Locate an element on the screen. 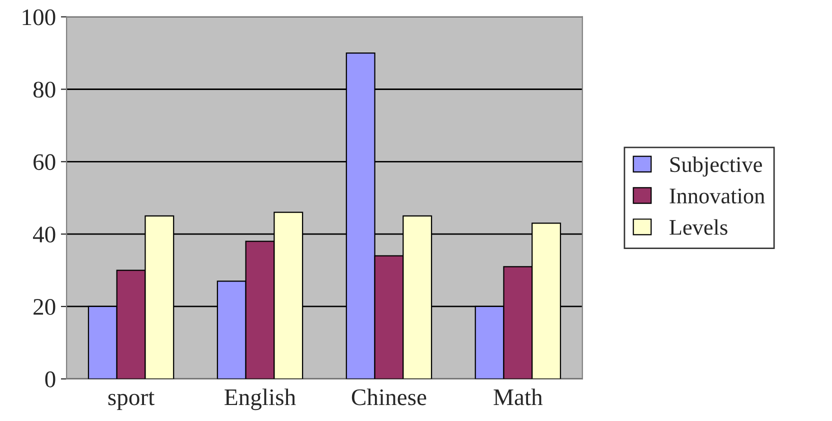  legend-label: Levels is located at coordinates (699, 227).